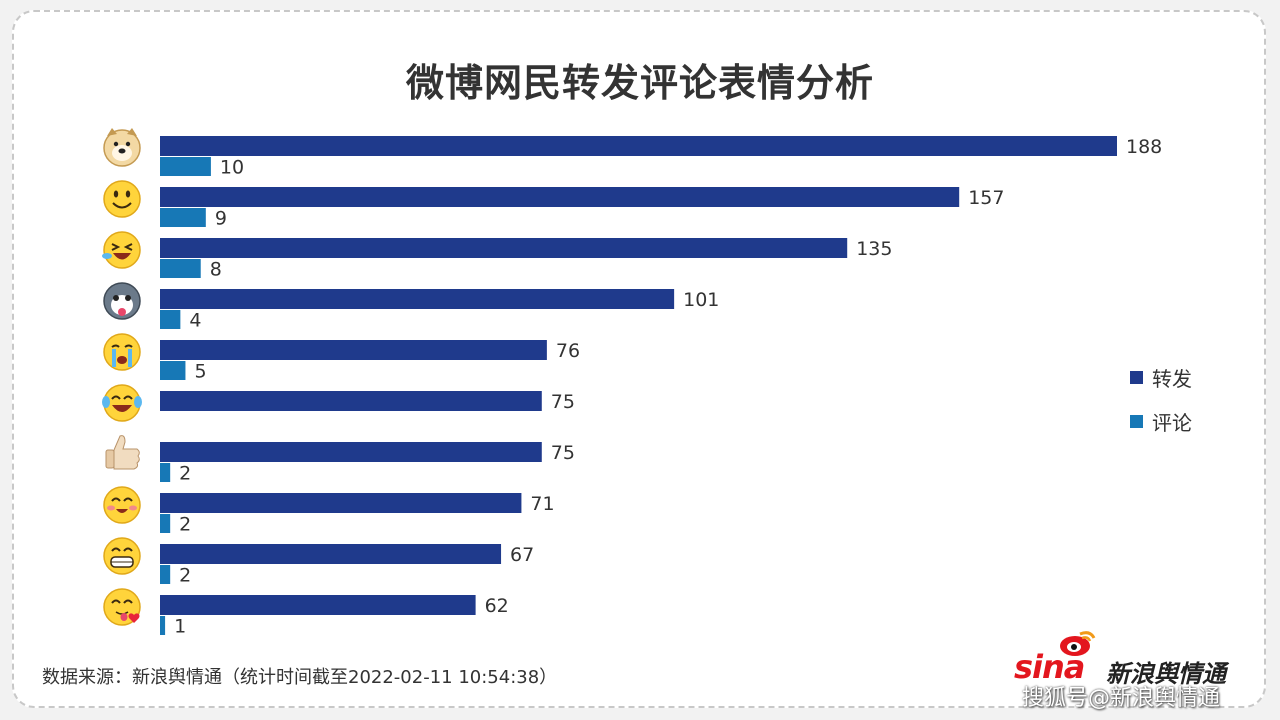 This screenshot has height=720, width=1280. I want to click on legend-item-comment: 评论, so click(1161, 421).